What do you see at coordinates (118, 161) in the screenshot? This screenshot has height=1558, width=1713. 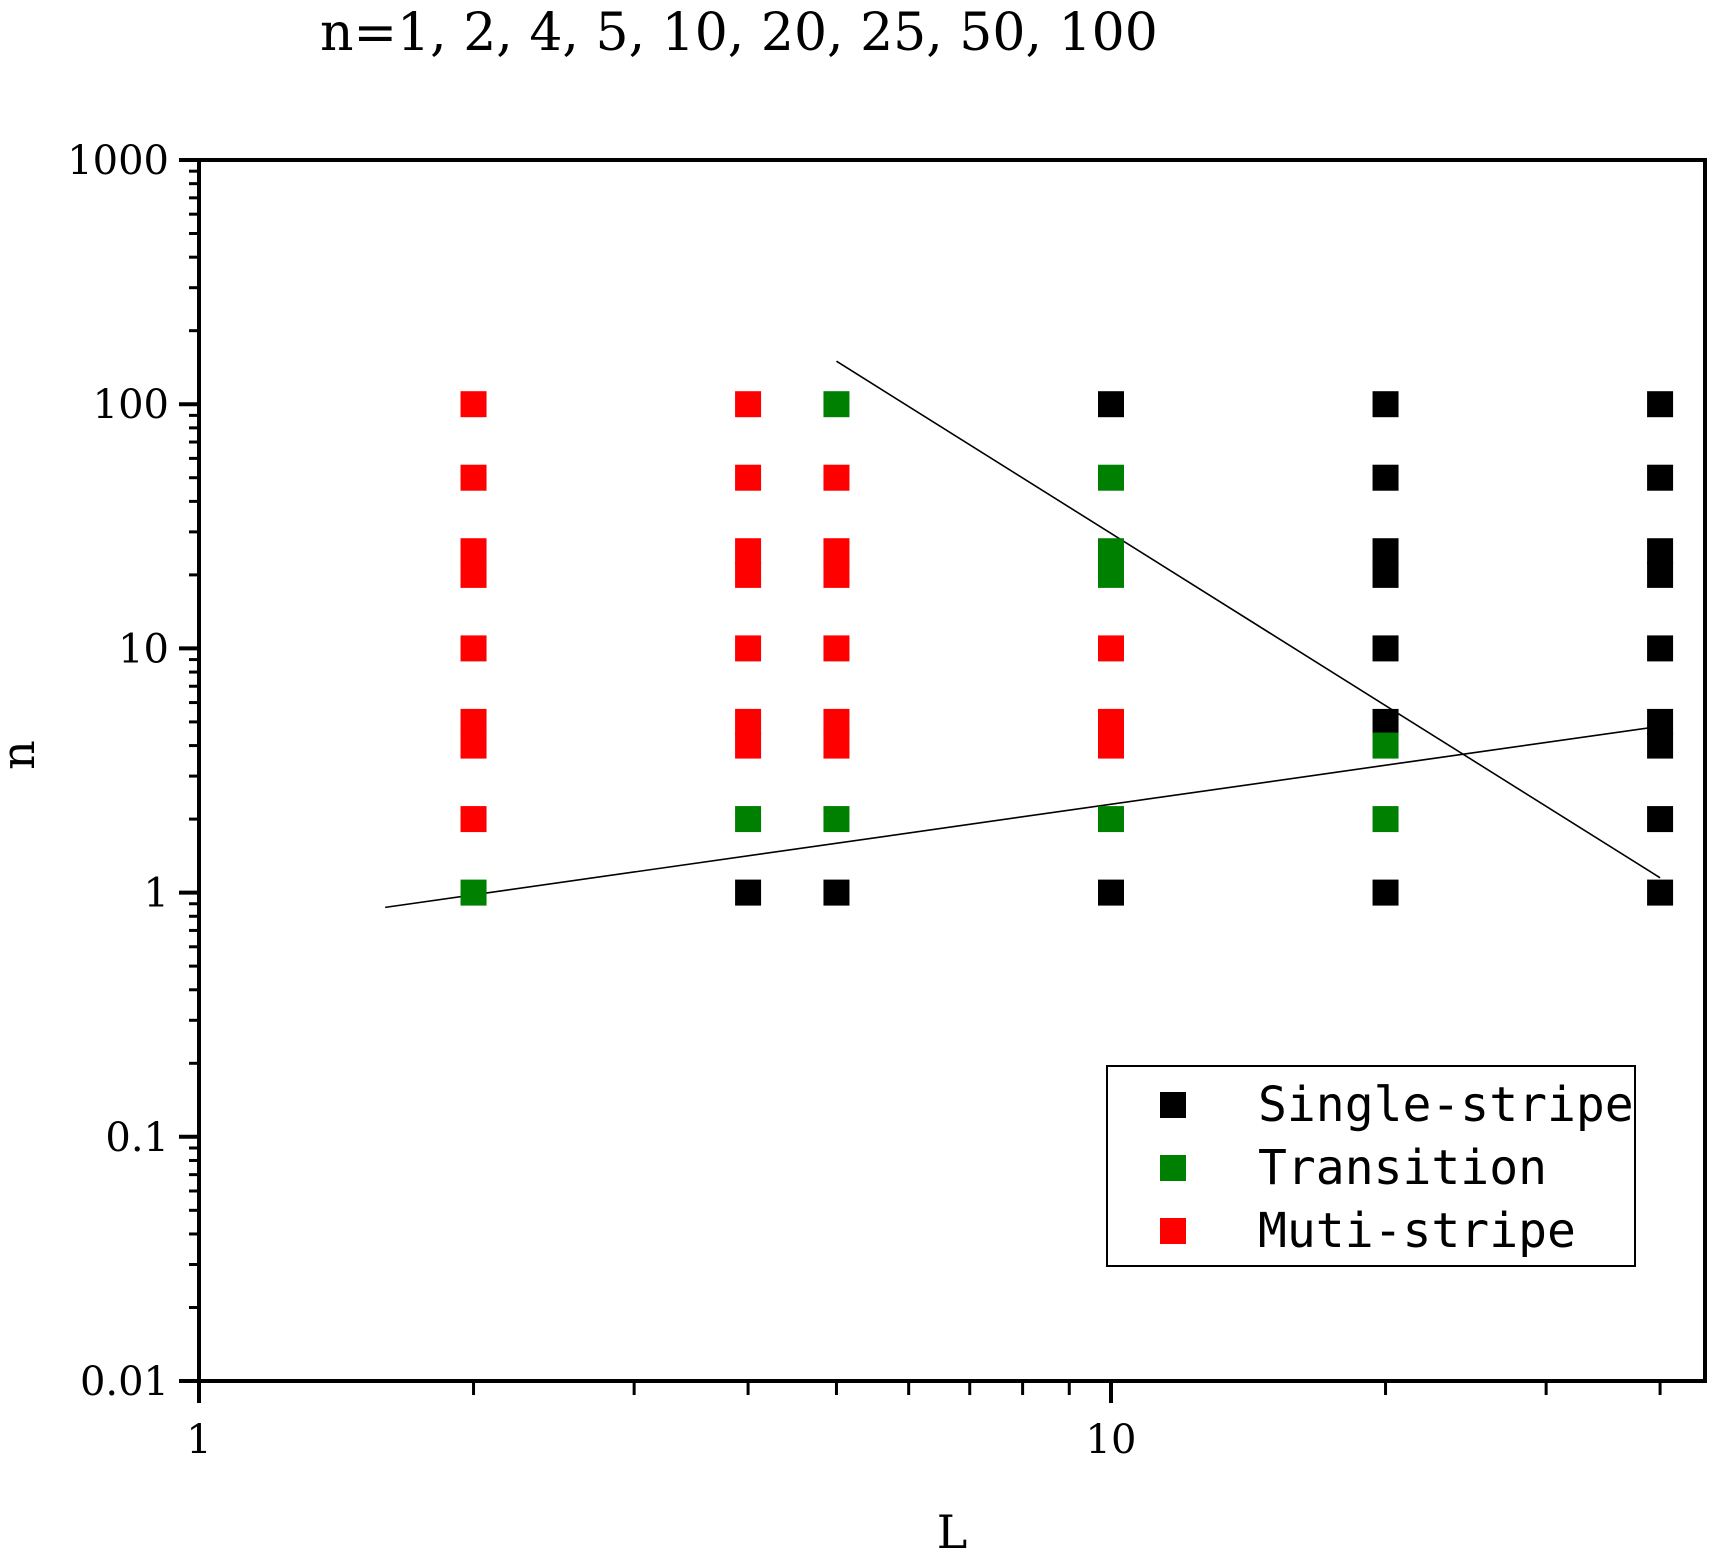 I see `y-tick-label: 1000` at bounding box center [118, 161].